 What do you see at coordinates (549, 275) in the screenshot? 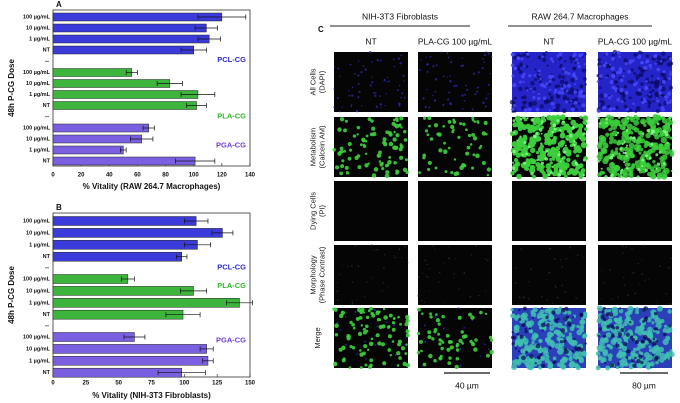
I see `micrograph-bg` at bounding box center [549, 275].